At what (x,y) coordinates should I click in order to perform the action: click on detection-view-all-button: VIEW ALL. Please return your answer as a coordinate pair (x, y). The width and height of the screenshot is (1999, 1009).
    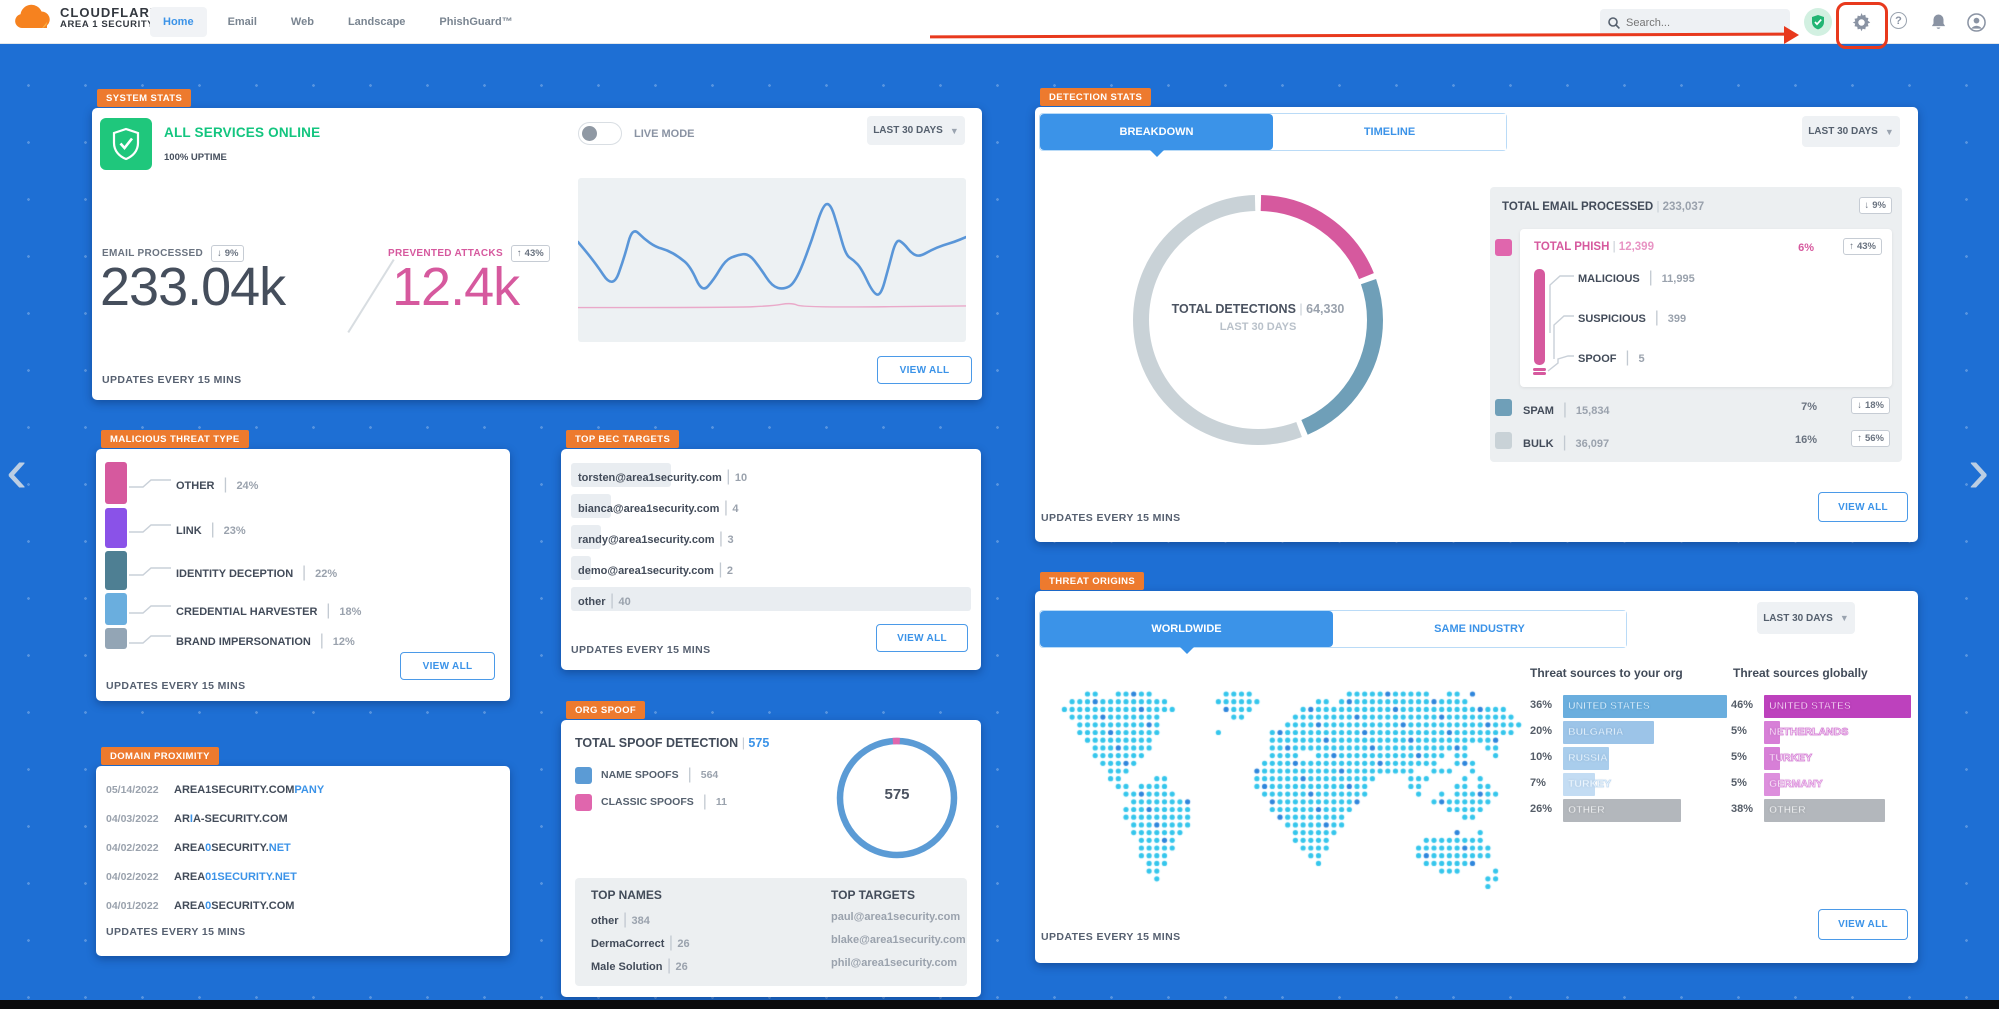
    Looking at the image, I should click on (1863, 507).